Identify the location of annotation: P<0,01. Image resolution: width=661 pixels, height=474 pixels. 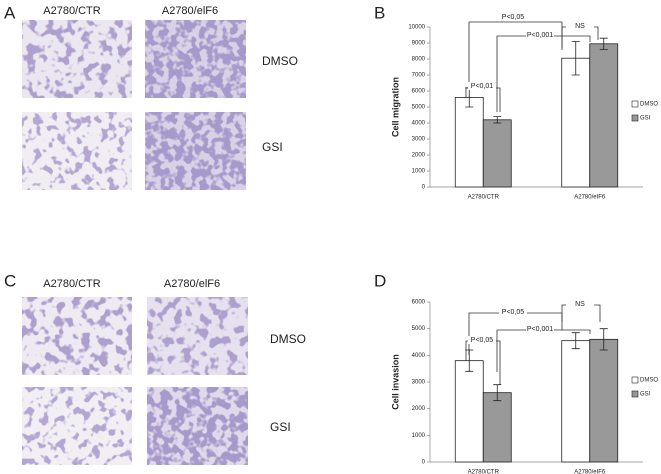
(482, 86).